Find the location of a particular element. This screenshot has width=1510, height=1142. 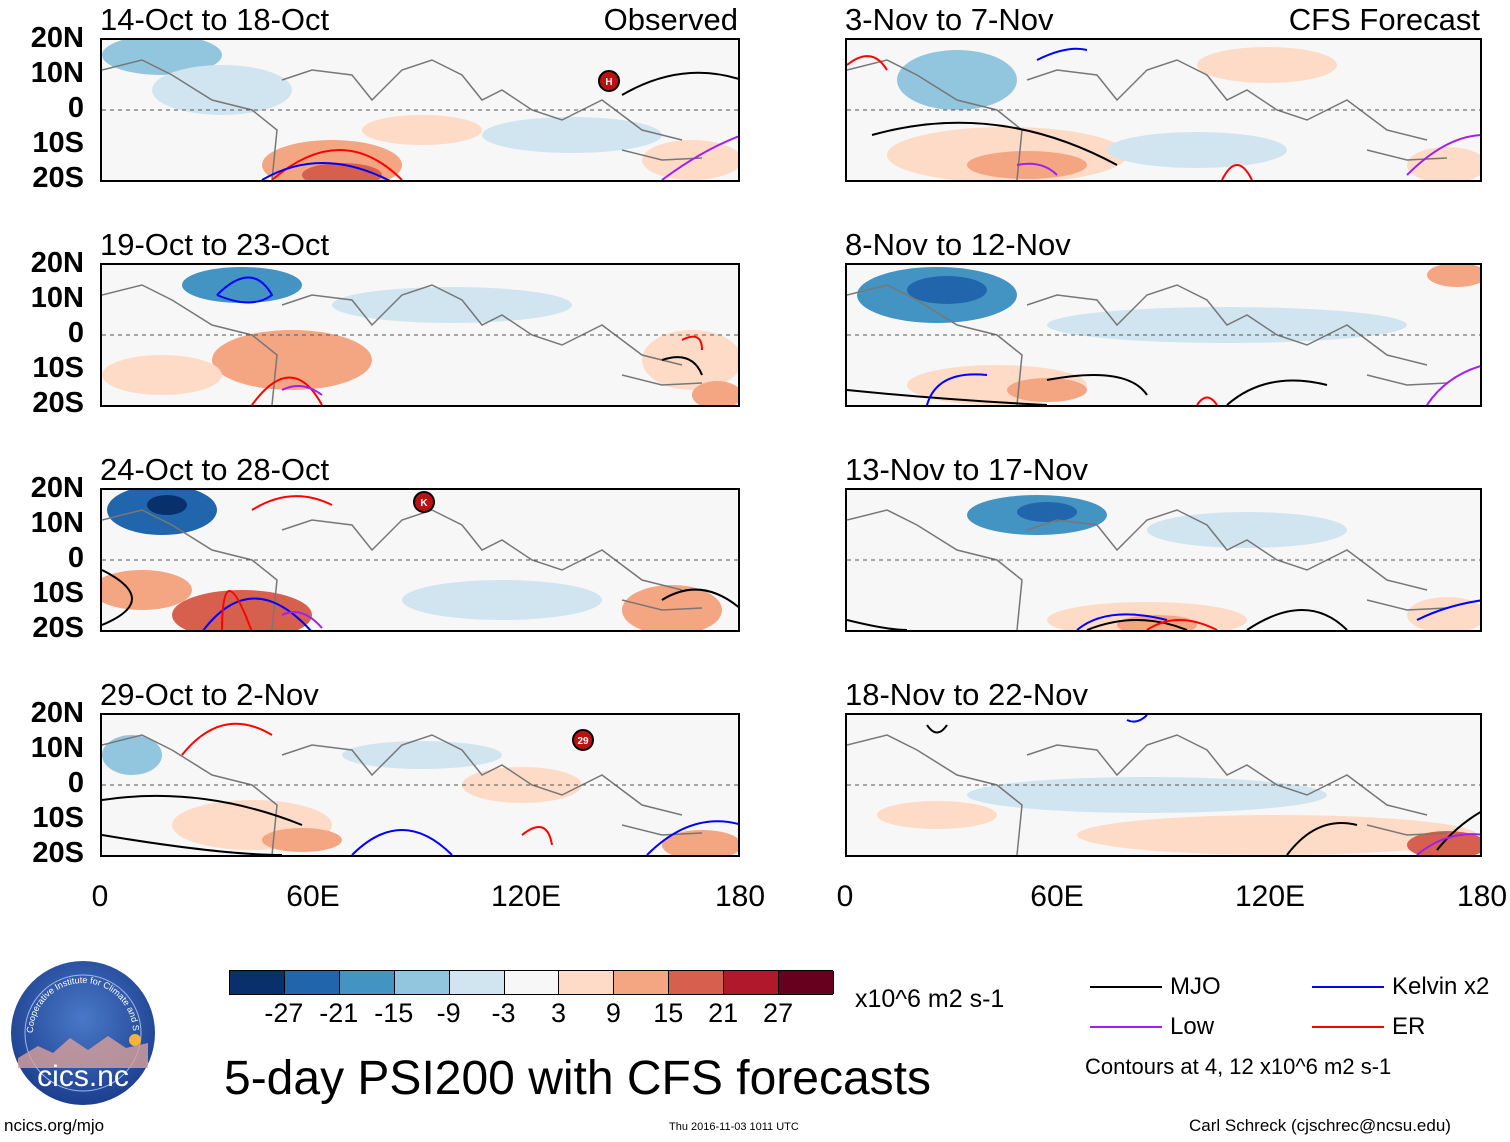

colorbar-tick-label: 27 is located at coordinates (778, 1013).